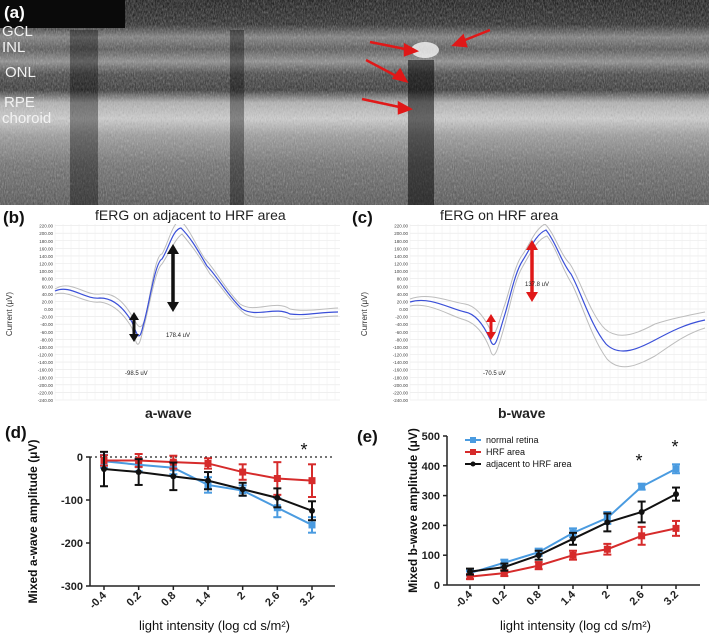 The width and height of the screenshot is (709, 636). What do you see at coordinates (403, 286) in the screenshot?
I see `erg-ytick-label: 60.00` at bounding box center [403, 286].